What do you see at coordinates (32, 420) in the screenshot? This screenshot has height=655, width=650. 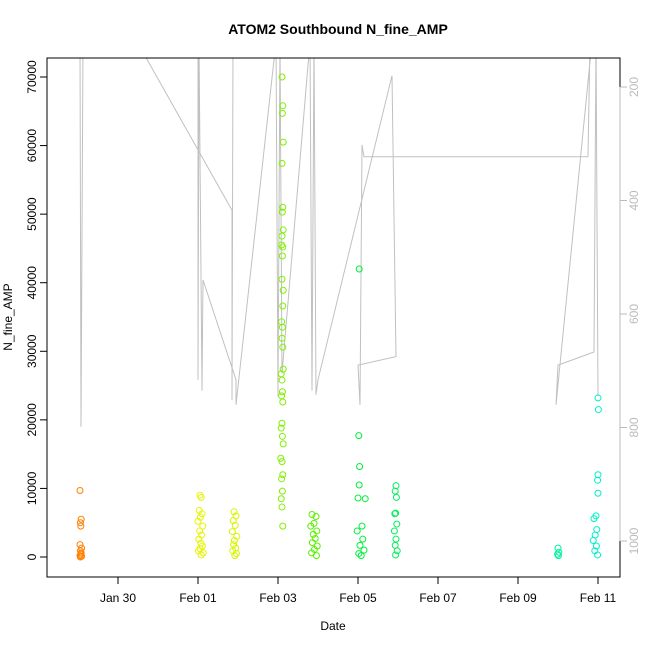 I see `y-tick-label: 20000` at bounding box center [32, 420].